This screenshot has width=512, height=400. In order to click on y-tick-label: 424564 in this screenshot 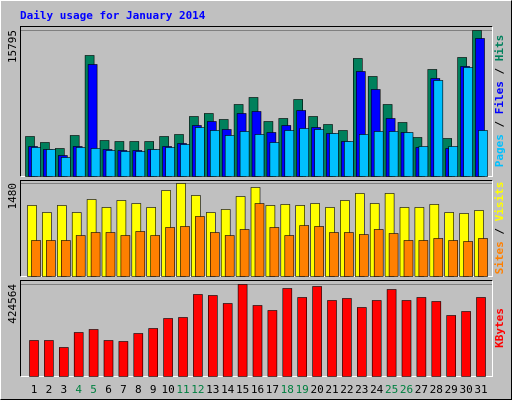, I will do `click(12, 304)`.